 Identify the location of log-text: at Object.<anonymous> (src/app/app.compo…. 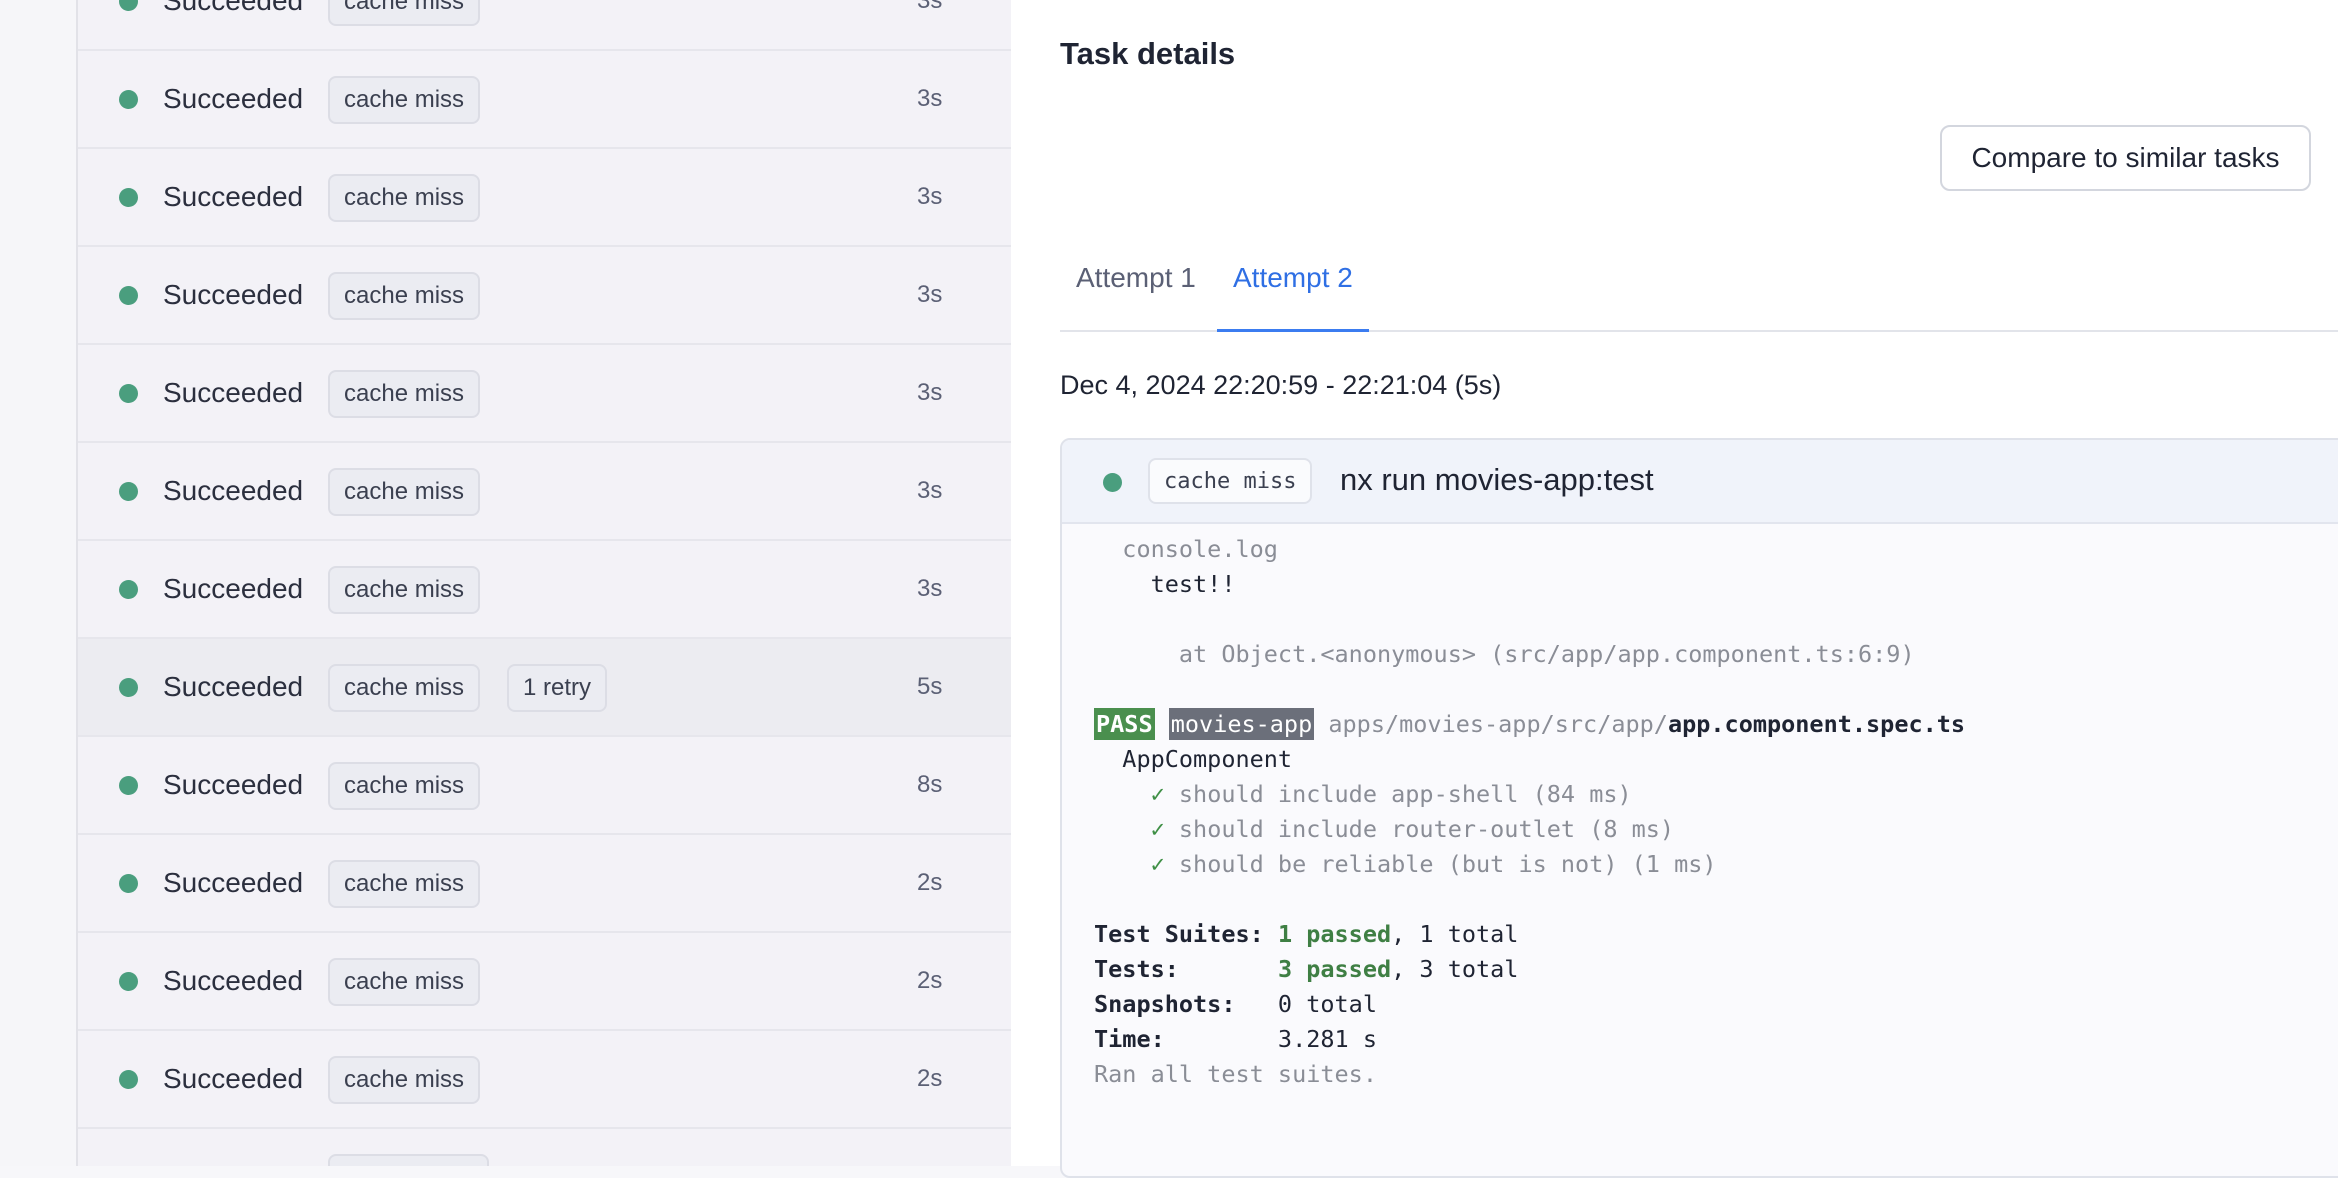
(1504, 654).